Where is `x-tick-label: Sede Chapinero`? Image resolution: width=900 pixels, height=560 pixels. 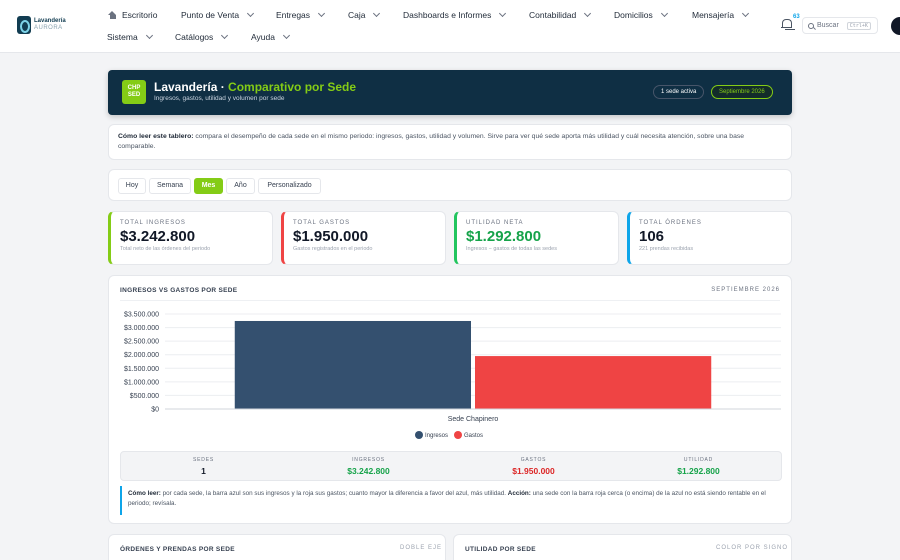
x-tick-label: Sede Chapinero is located at coordinates (473, 419).